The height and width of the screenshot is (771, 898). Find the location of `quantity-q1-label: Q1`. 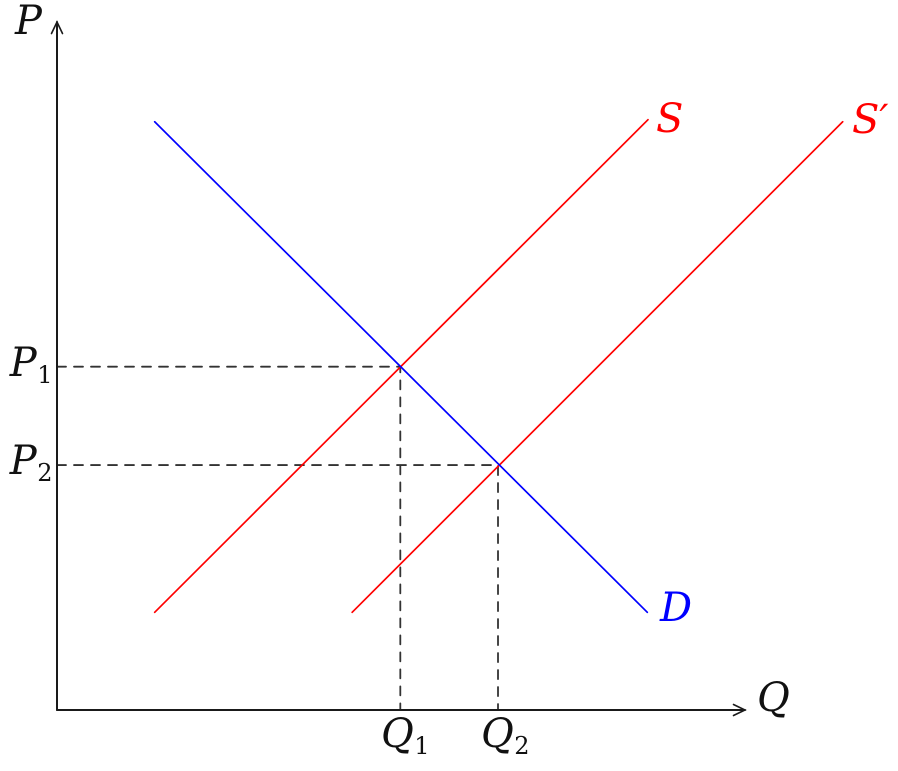

quantity-q1-label: Q1 is located at coordinates (405, 734).